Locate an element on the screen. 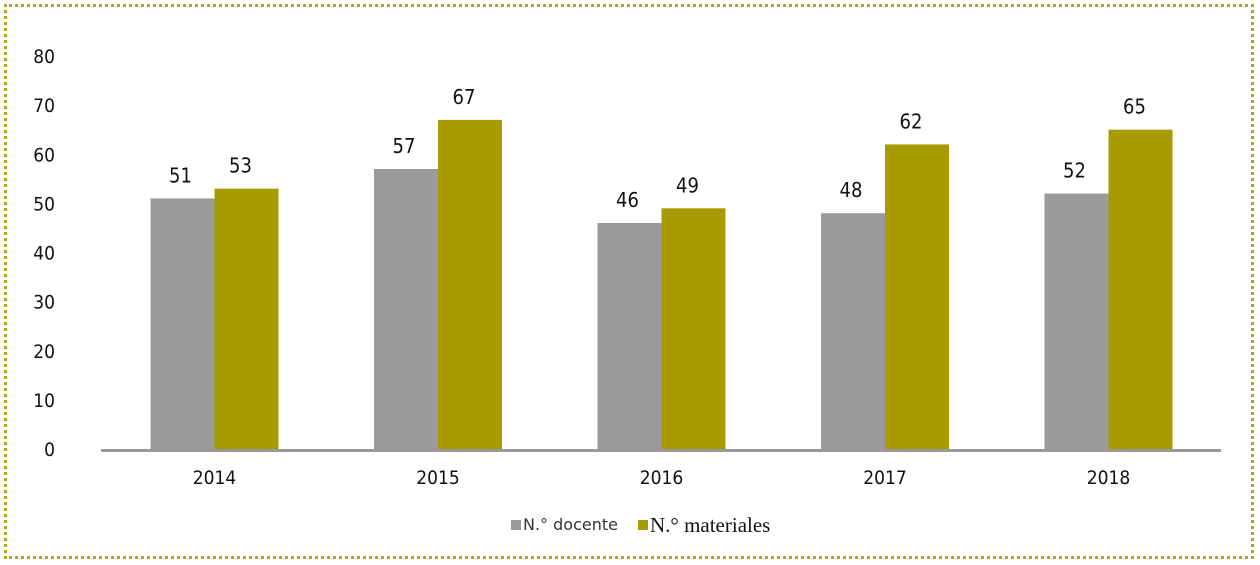  x-tick-label: 2017 is located at coordinates (885, 478).